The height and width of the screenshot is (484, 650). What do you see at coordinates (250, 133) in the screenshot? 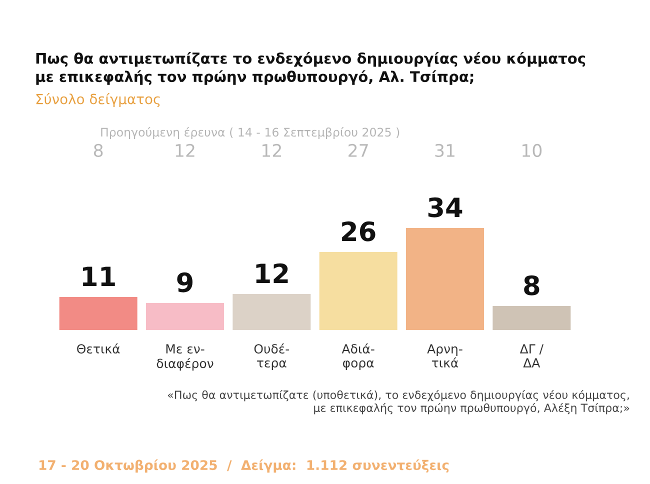
I see `text: Προηγούμενη έρευνα ( 14 - 16 Σεπτεμβρίου 2025 )` at bounding box center [250, 133].